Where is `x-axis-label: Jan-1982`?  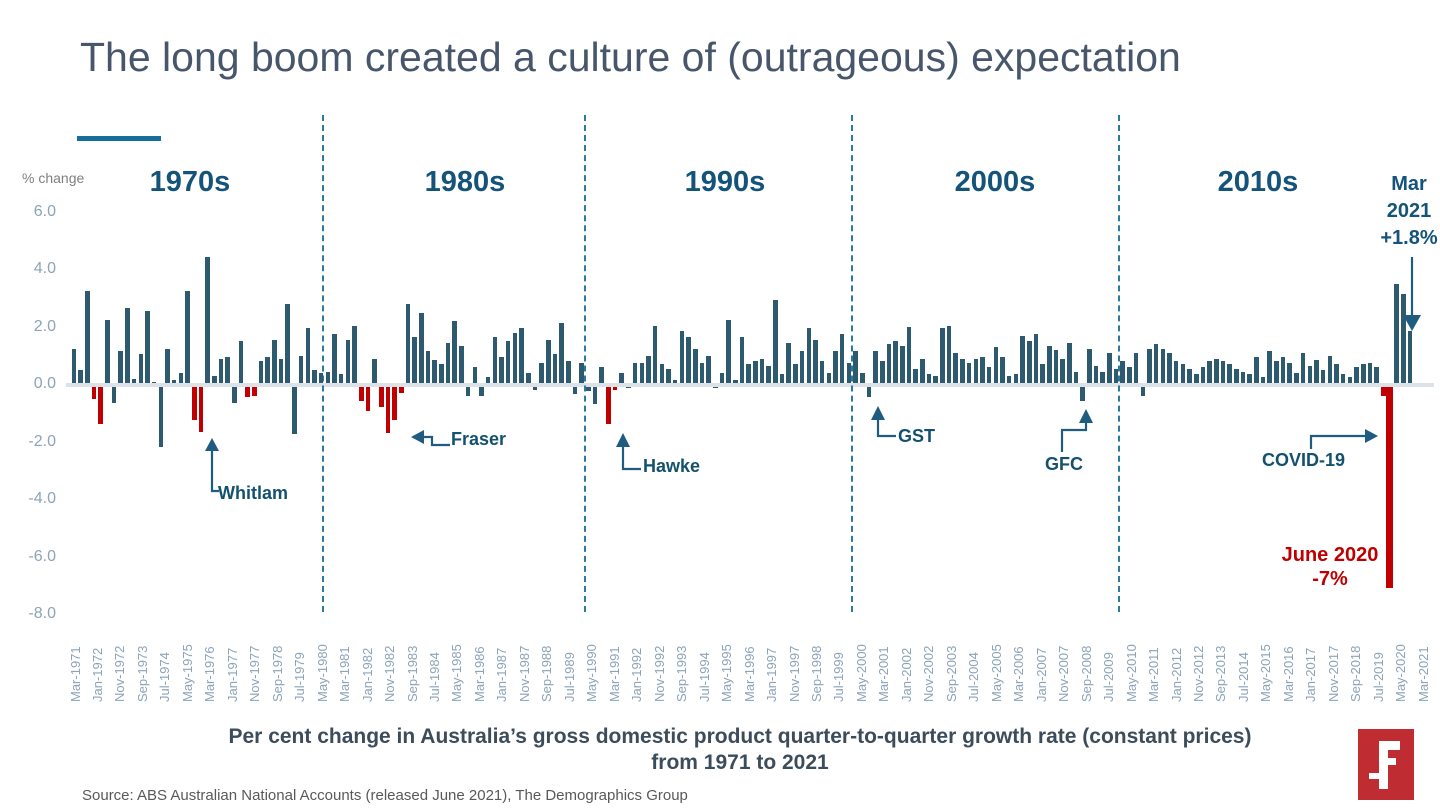
x-axis-label: Jan-1982 is located at coordinates (367, 674).